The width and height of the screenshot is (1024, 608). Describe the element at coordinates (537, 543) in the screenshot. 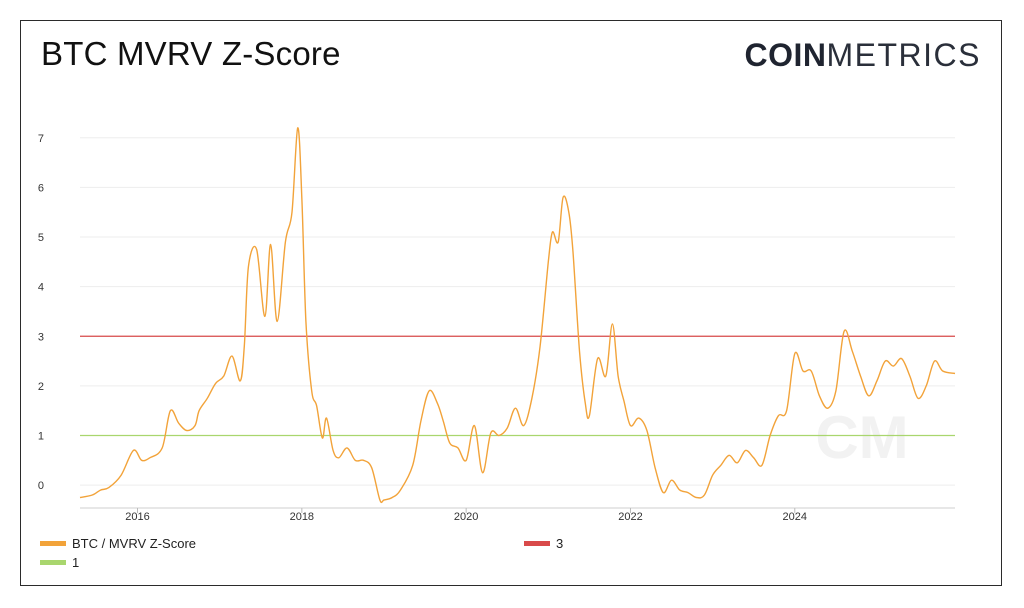

I see `legend-swatch-three` at that location.